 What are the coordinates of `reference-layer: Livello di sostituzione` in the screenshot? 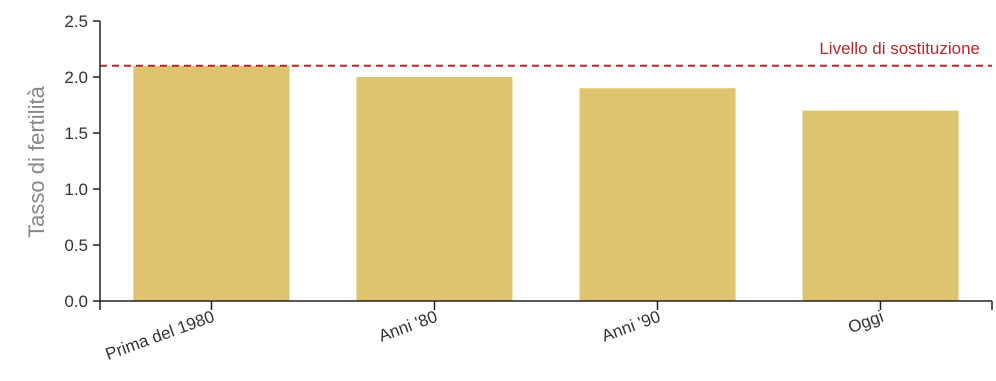 It's located at (546, 53).